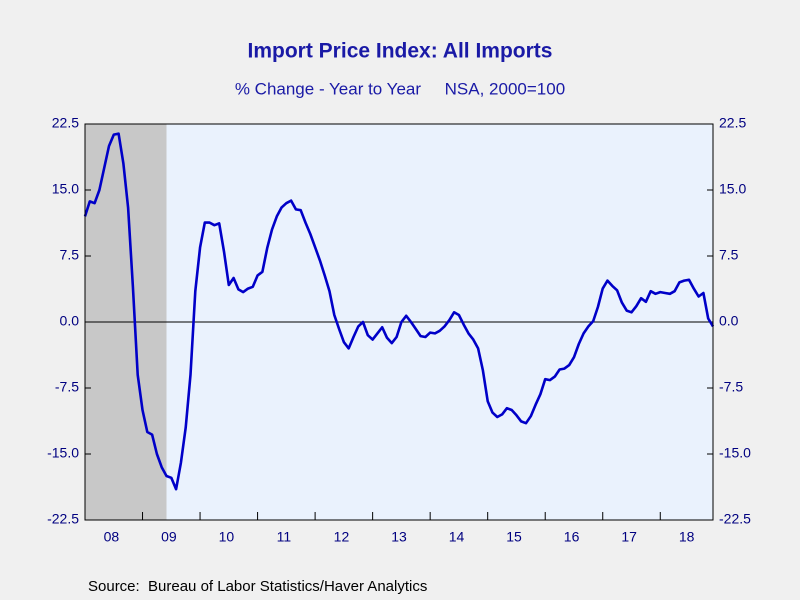 The width and height of the screenshot is (800, 600). Describe the element at coordinates (735, 453) in the screenshot. I see `y2-tick-label: -15.0` at that location.